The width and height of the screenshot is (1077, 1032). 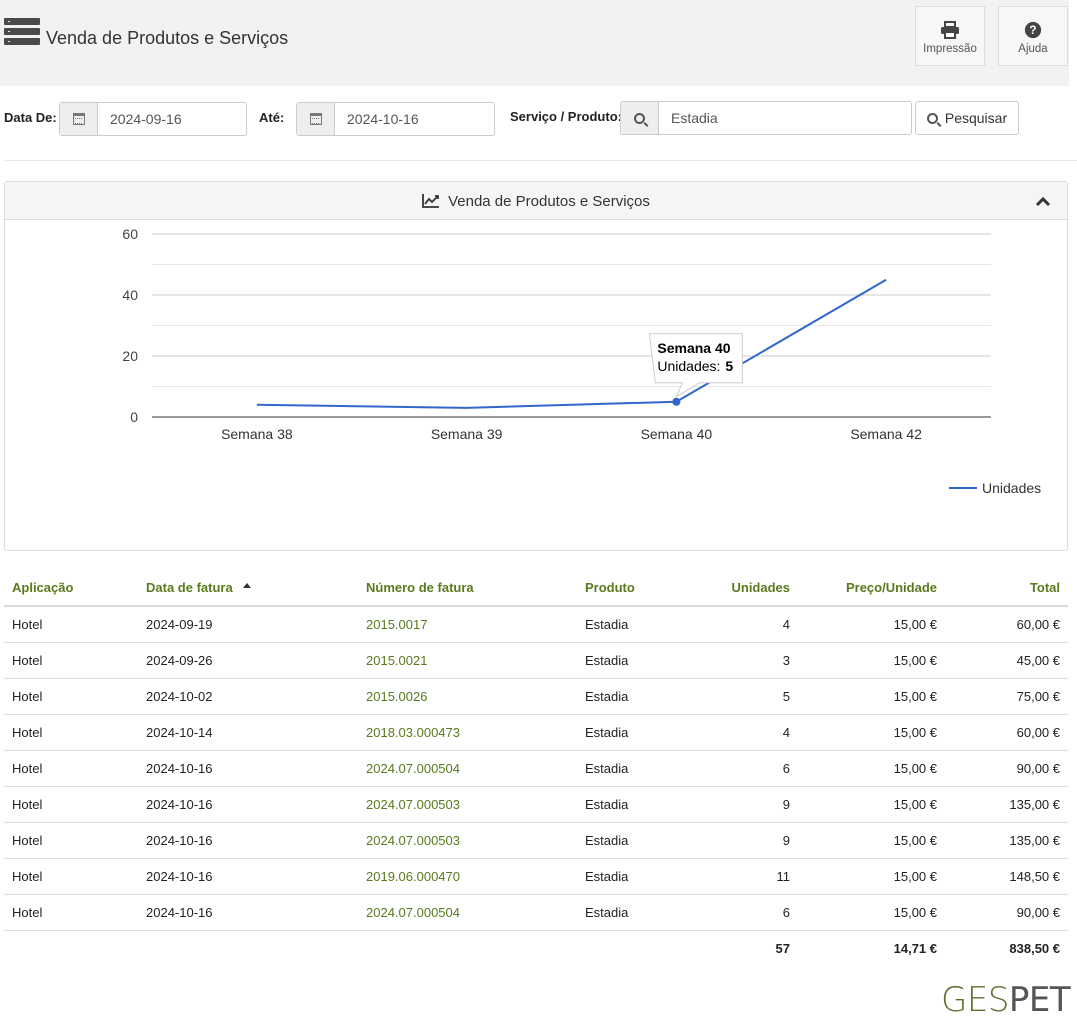 I want to click on cell-total: 75,00 €, so click(x=1006, y=696).